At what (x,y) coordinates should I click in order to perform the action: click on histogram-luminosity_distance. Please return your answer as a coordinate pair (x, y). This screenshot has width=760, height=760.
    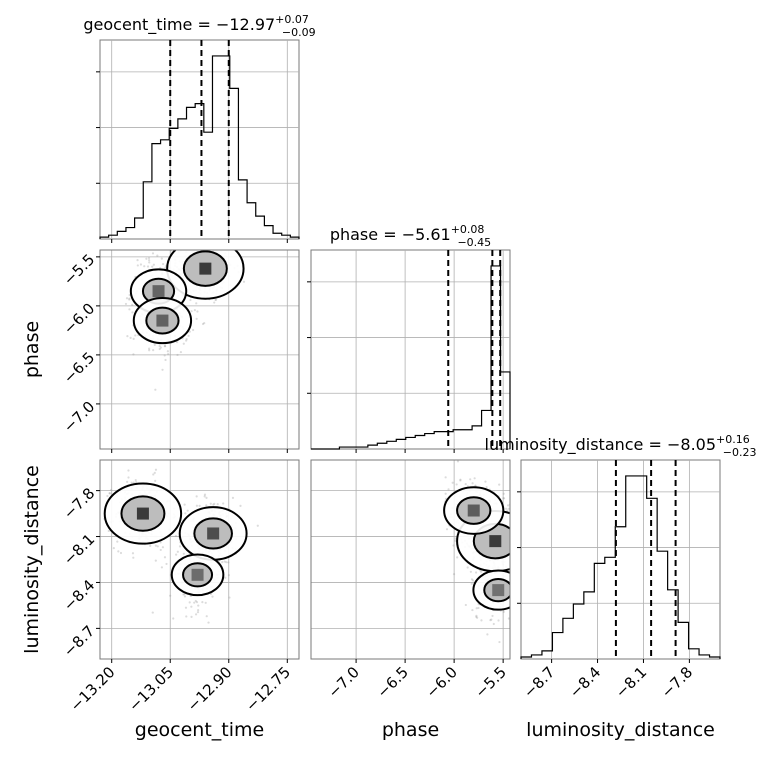
    Looking at the image, I should click on (620, 567).